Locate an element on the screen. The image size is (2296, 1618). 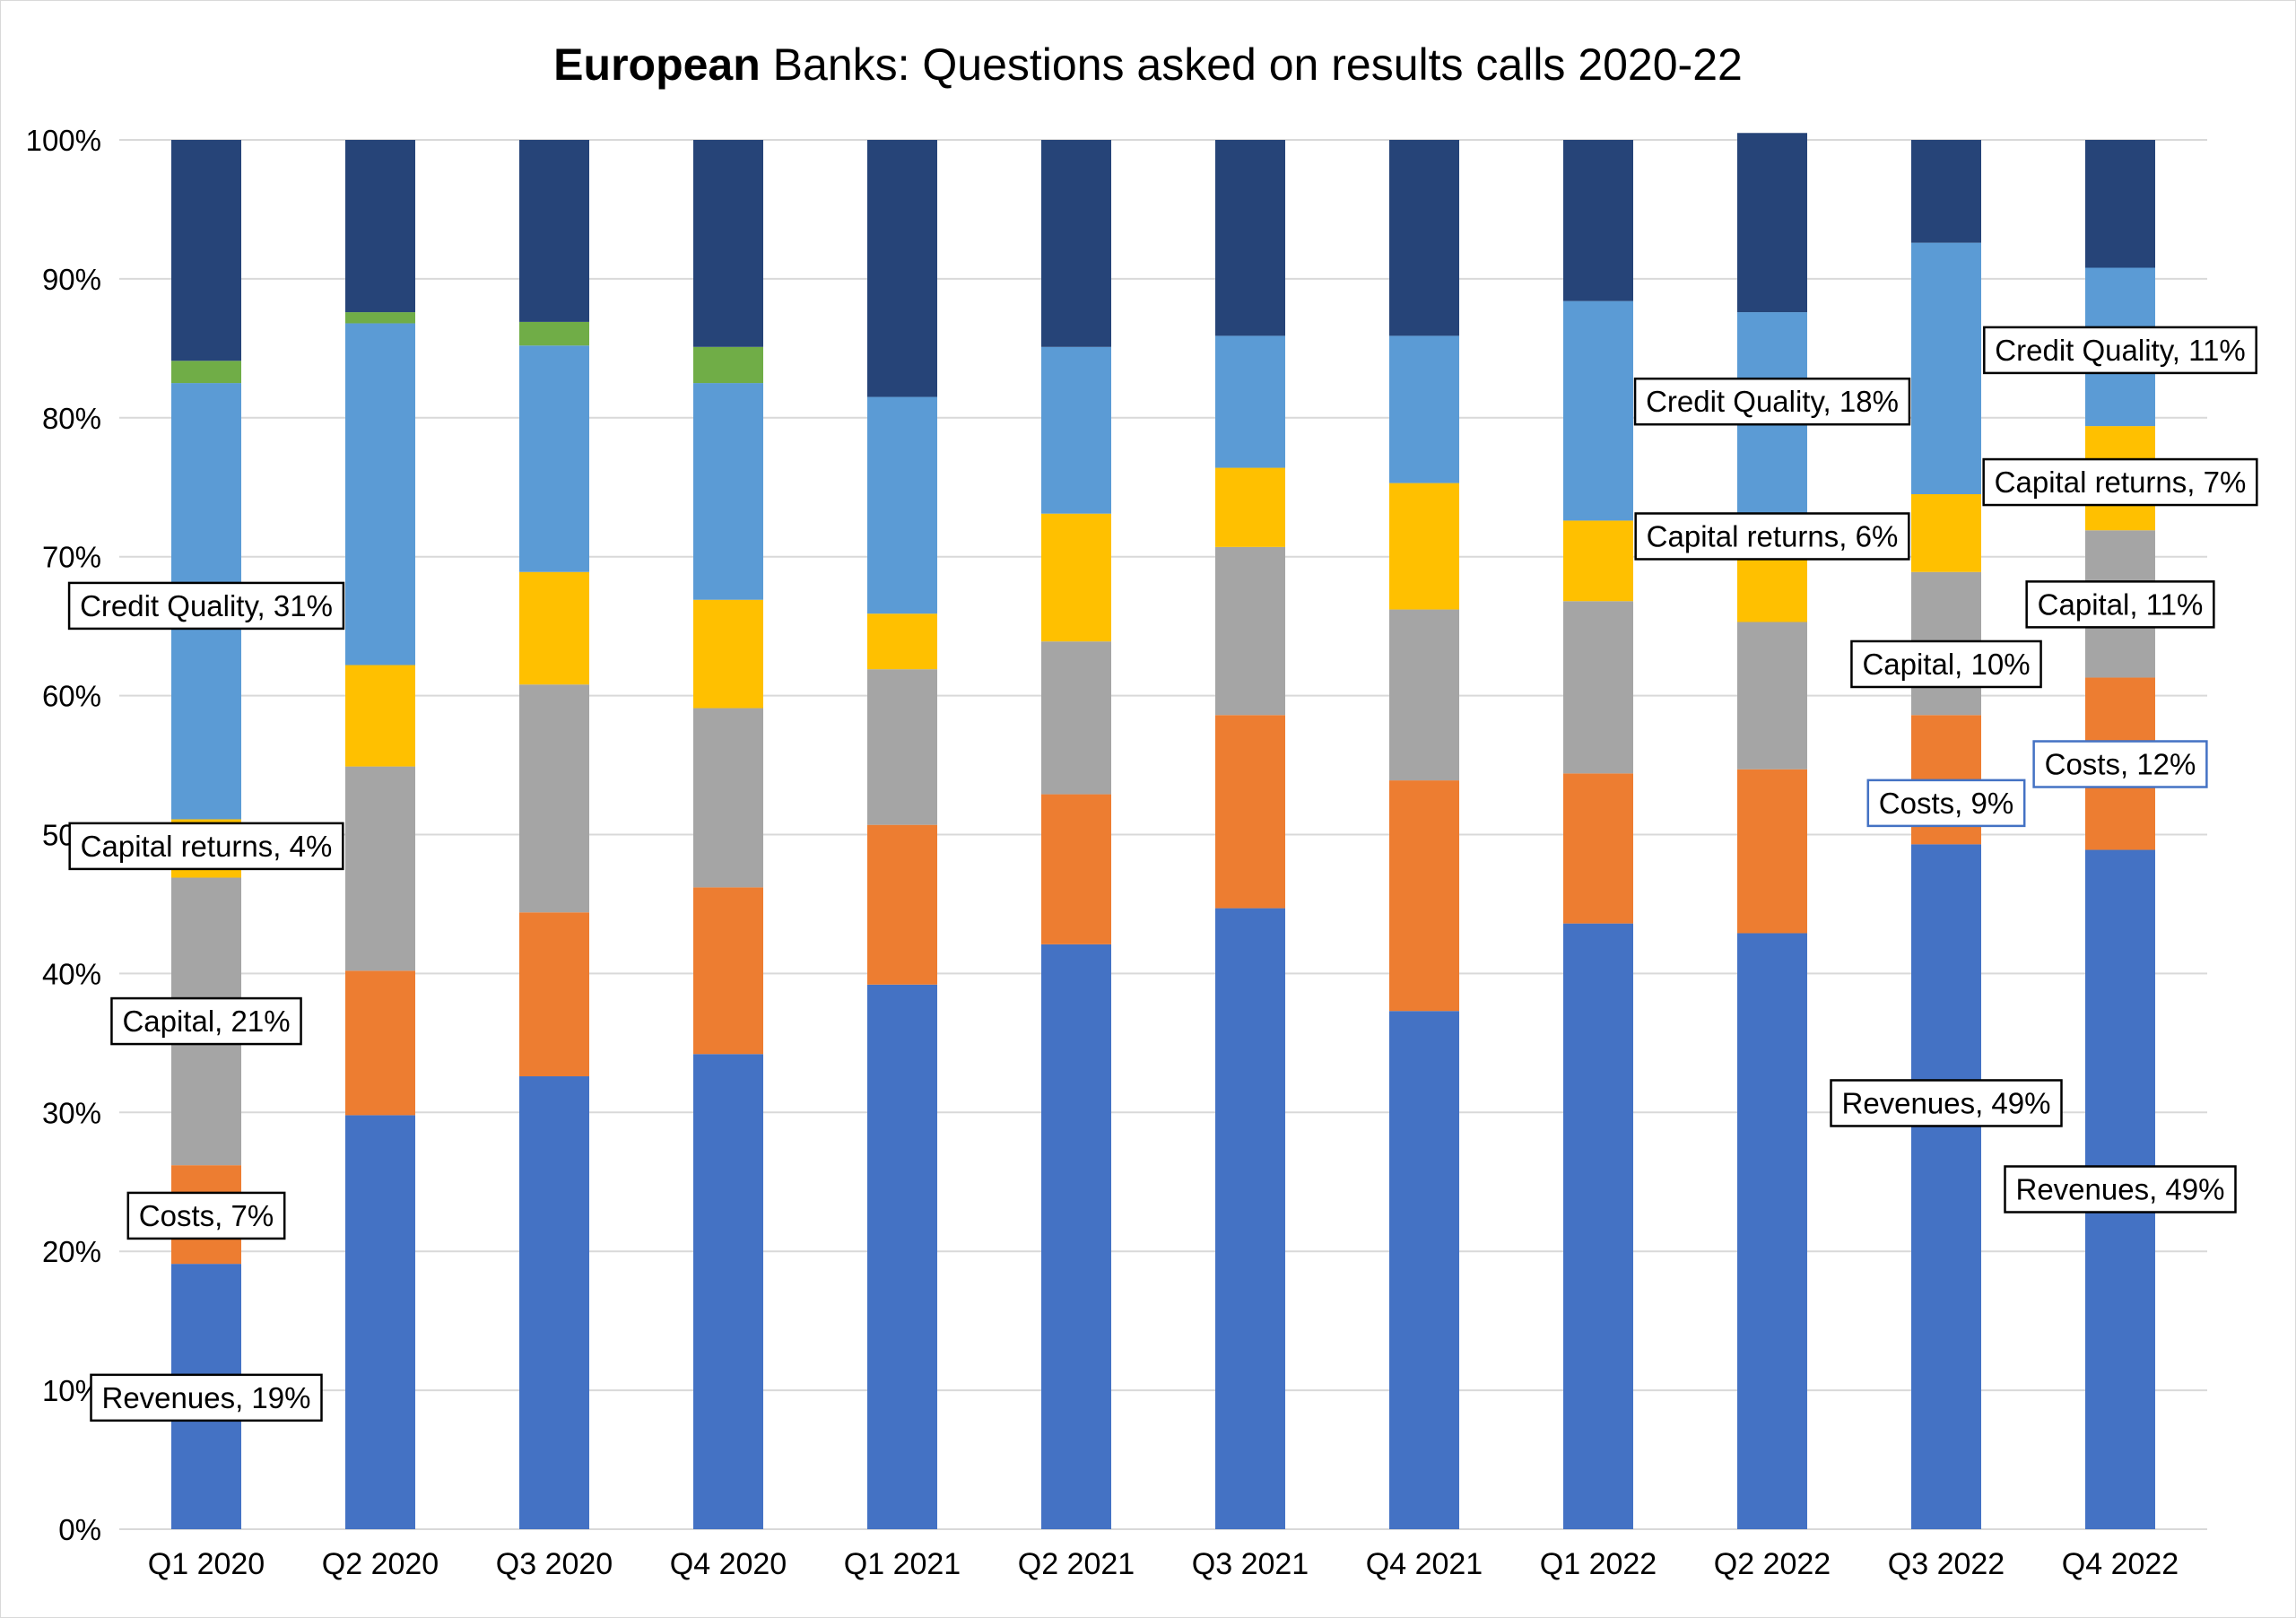
data-label: Costs, 12% is located at coordinates (2120, 764).